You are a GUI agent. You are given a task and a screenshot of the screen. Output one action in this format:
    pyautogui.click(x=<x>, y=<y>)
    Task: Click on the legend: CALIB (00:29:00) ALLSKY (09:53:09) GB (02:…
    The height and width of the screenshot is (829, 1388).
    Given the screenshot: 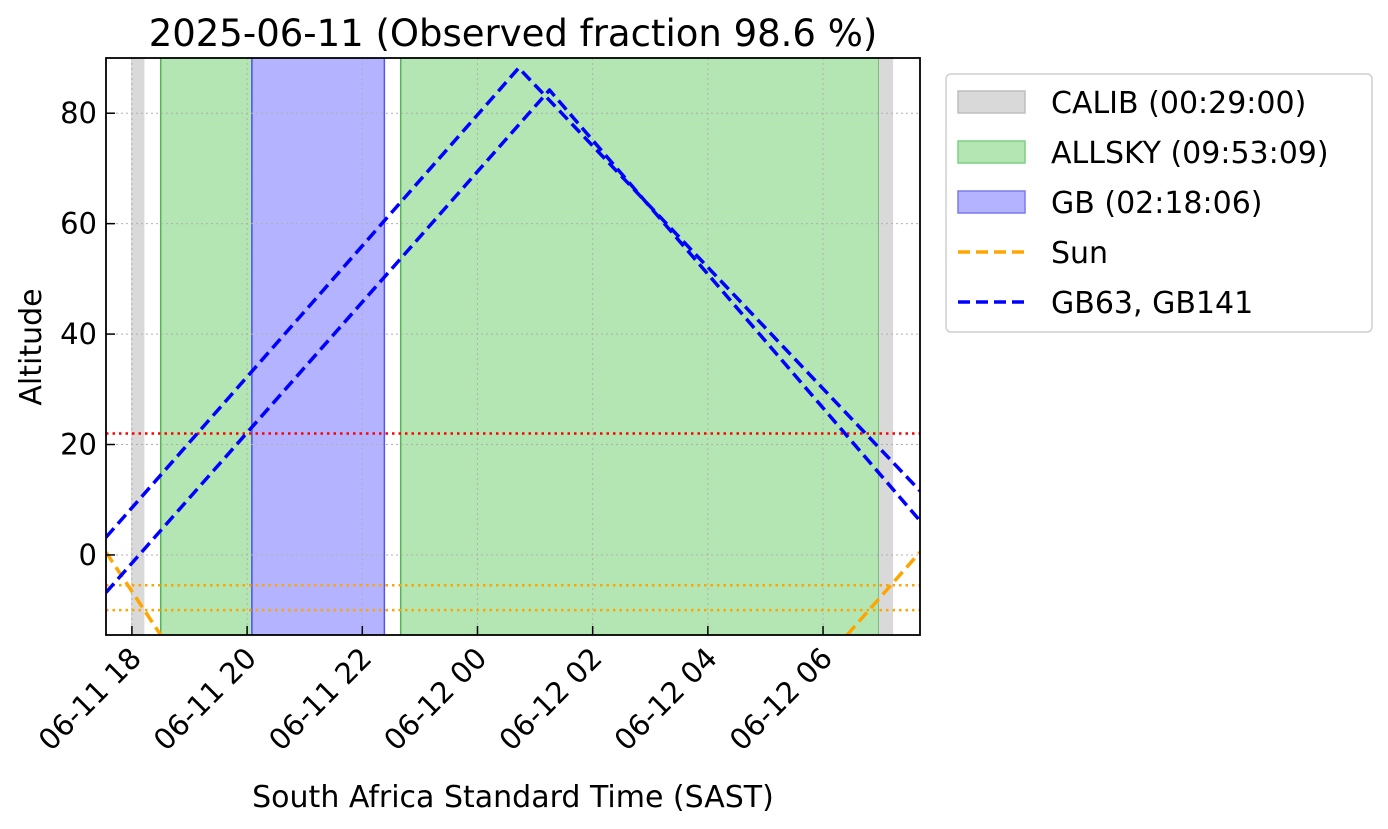 What is the action you would take?
    pyautogui.click(x=1159, y=203)
    